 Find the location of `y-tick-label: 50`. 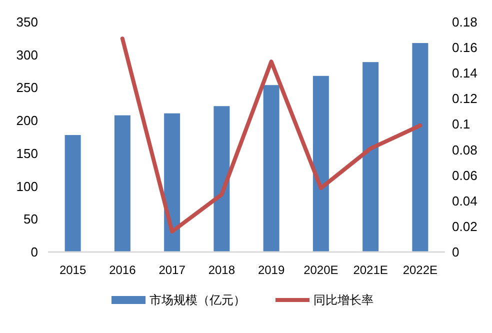

y-tick-label: 50 is located at coordinates (31, 219).